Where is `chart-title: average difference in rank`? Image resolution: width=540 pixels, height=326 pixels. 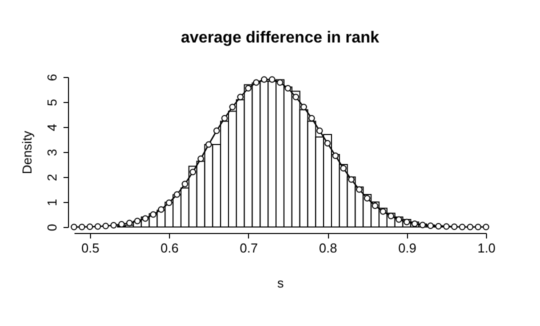
chart-title: average difference in rank is located at coordinates (280, 37).